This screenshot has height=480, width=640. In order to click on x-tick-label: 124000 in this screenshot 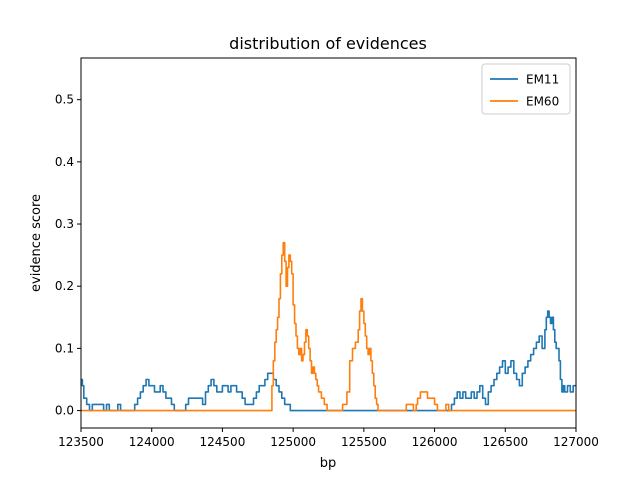, I will do `click(152, 442)`.